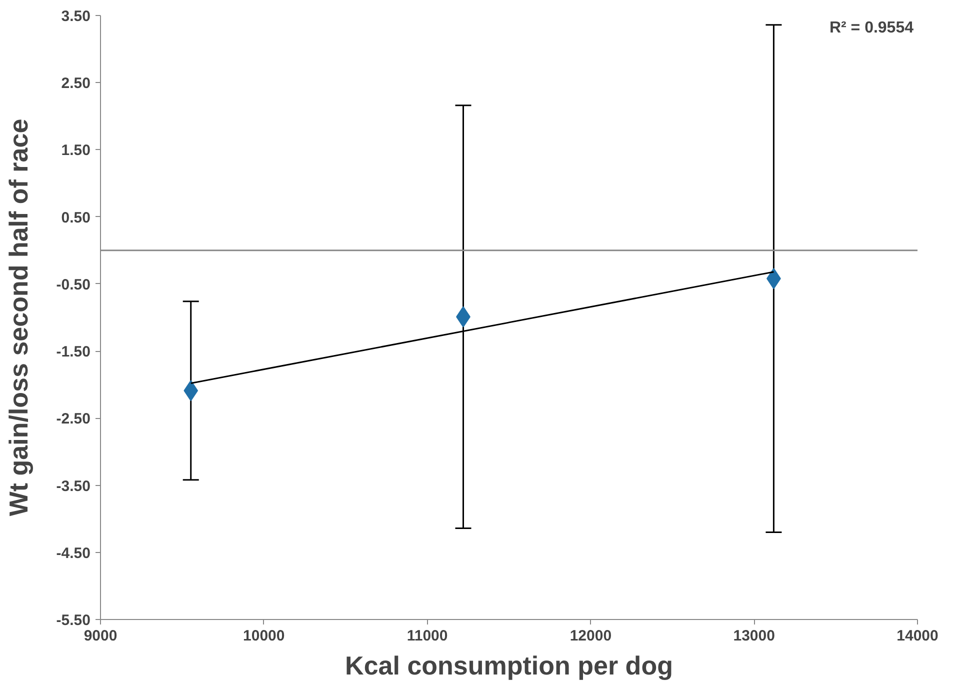 The image size is (967, 685). What do you see at coordinates (754, 636) in the screenshot?
I see `x-tick-label: 13000` at bounding box center [754, 636].